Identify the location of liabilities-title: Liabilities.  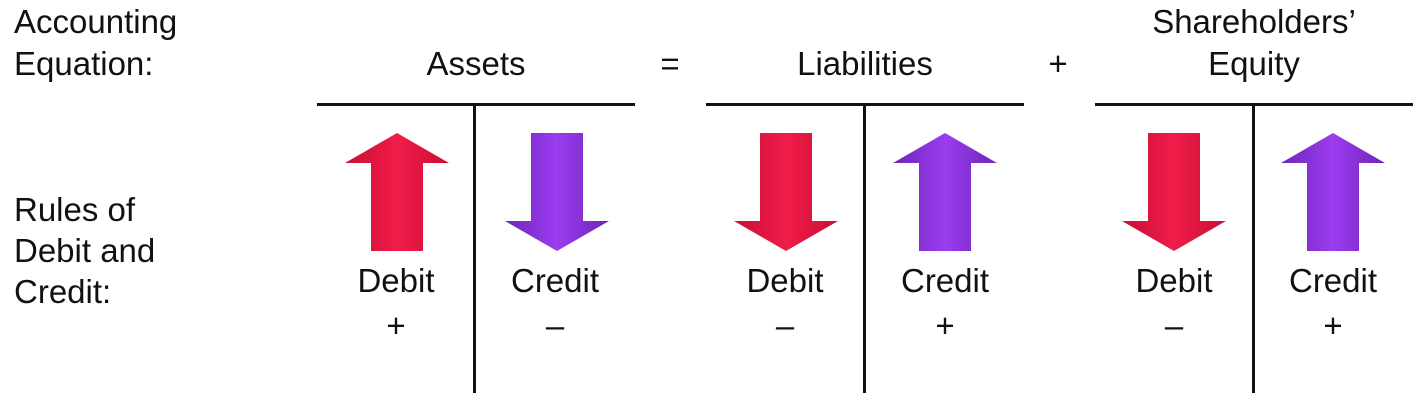
(865, 63).